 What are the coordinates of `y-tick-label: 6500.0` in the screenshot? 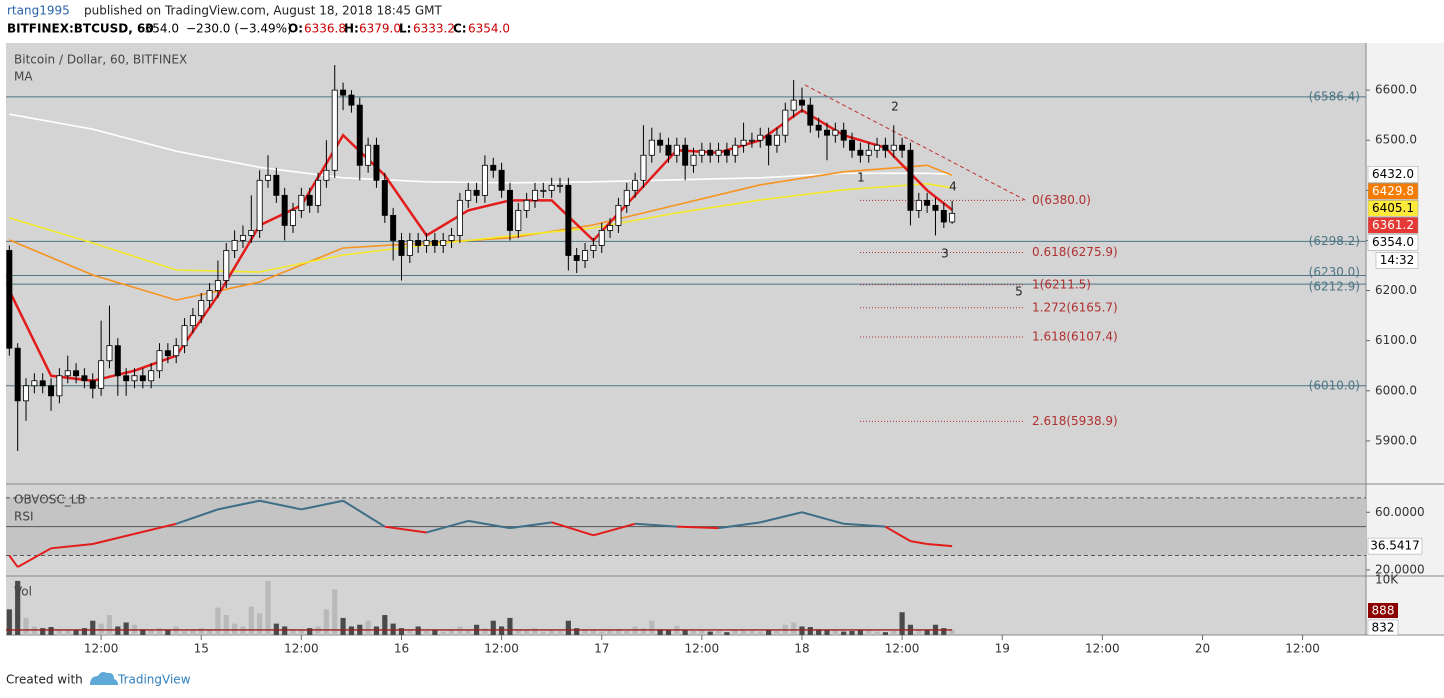 It's located at (1396, 140).